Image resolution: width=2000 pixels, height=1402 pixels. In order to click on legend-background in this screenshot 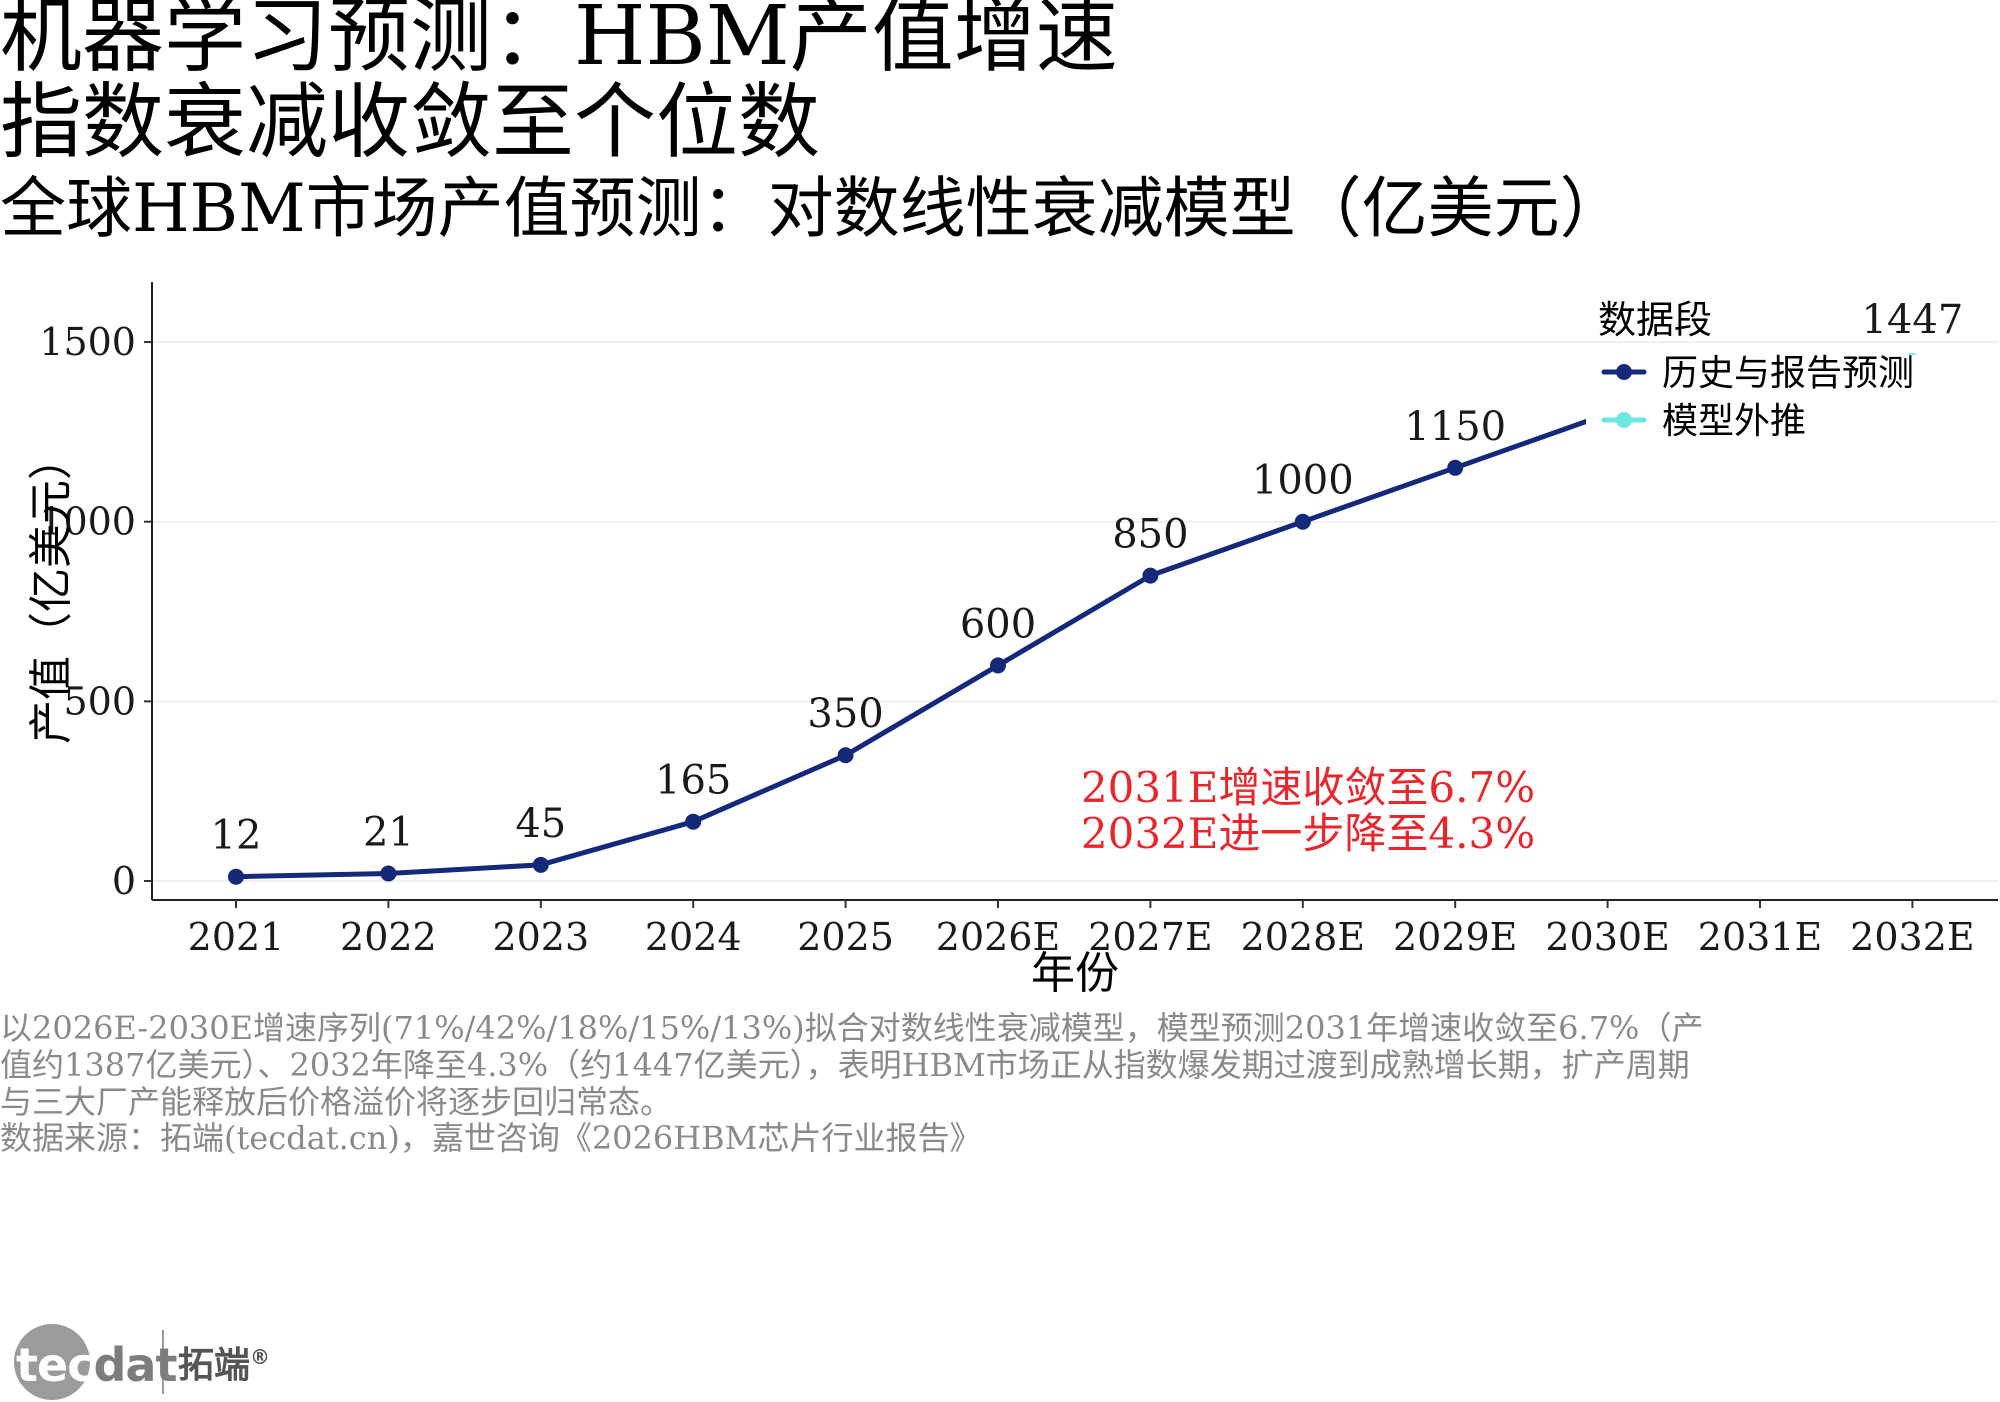, I will do `click(1776, 398)`.